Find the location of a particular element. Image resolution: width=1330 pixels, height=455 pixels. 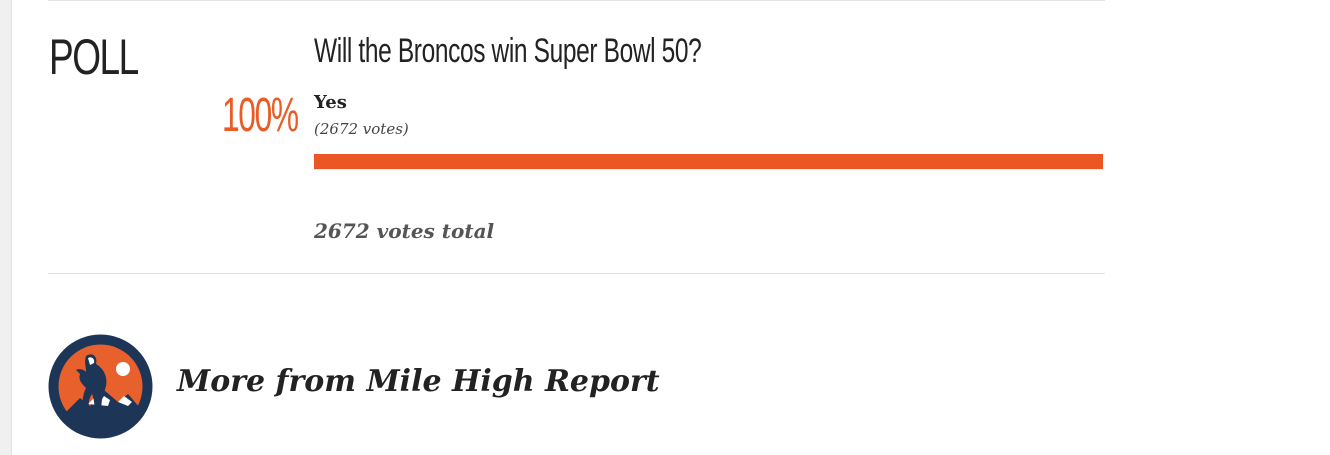

option-result-bar-fill is located at coordinates (708, 161).